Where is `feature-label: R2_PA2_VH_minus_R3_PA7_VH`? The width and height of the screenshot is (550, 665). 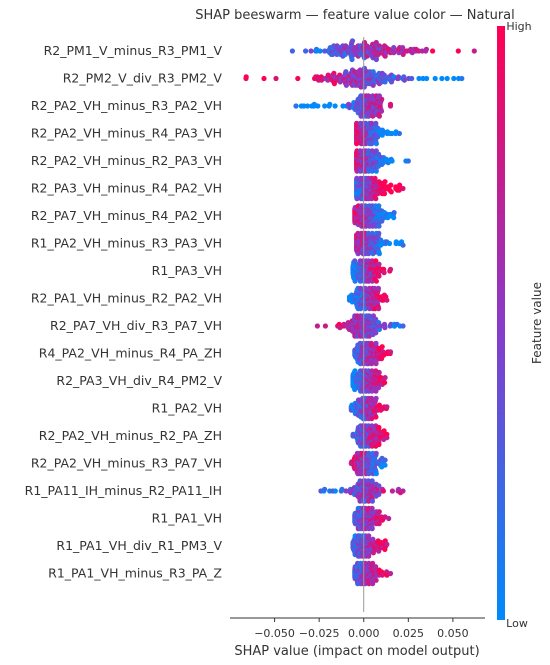 feature-label: R2_PA2_VH_minus_R3_PA7_VH is located at coordinates (126, 463).